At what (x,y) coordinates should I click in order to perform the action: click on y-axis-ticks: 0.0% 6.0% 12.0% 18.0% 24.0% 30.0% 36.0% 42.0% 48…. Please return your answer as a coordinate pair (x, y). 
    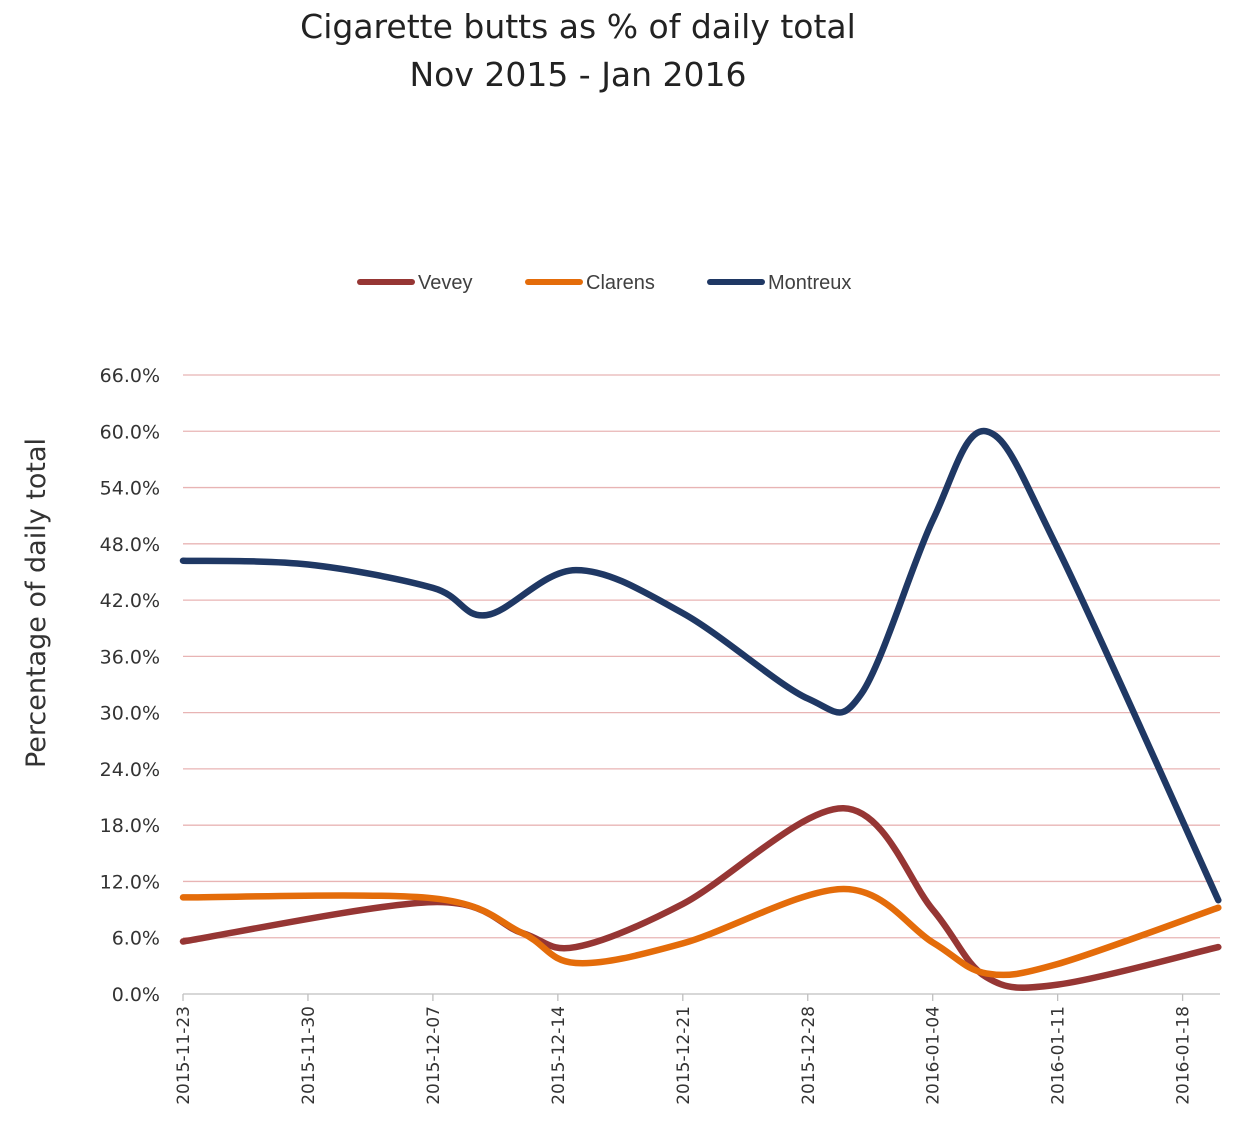
    Looking at the image, I should click on (130, 685).